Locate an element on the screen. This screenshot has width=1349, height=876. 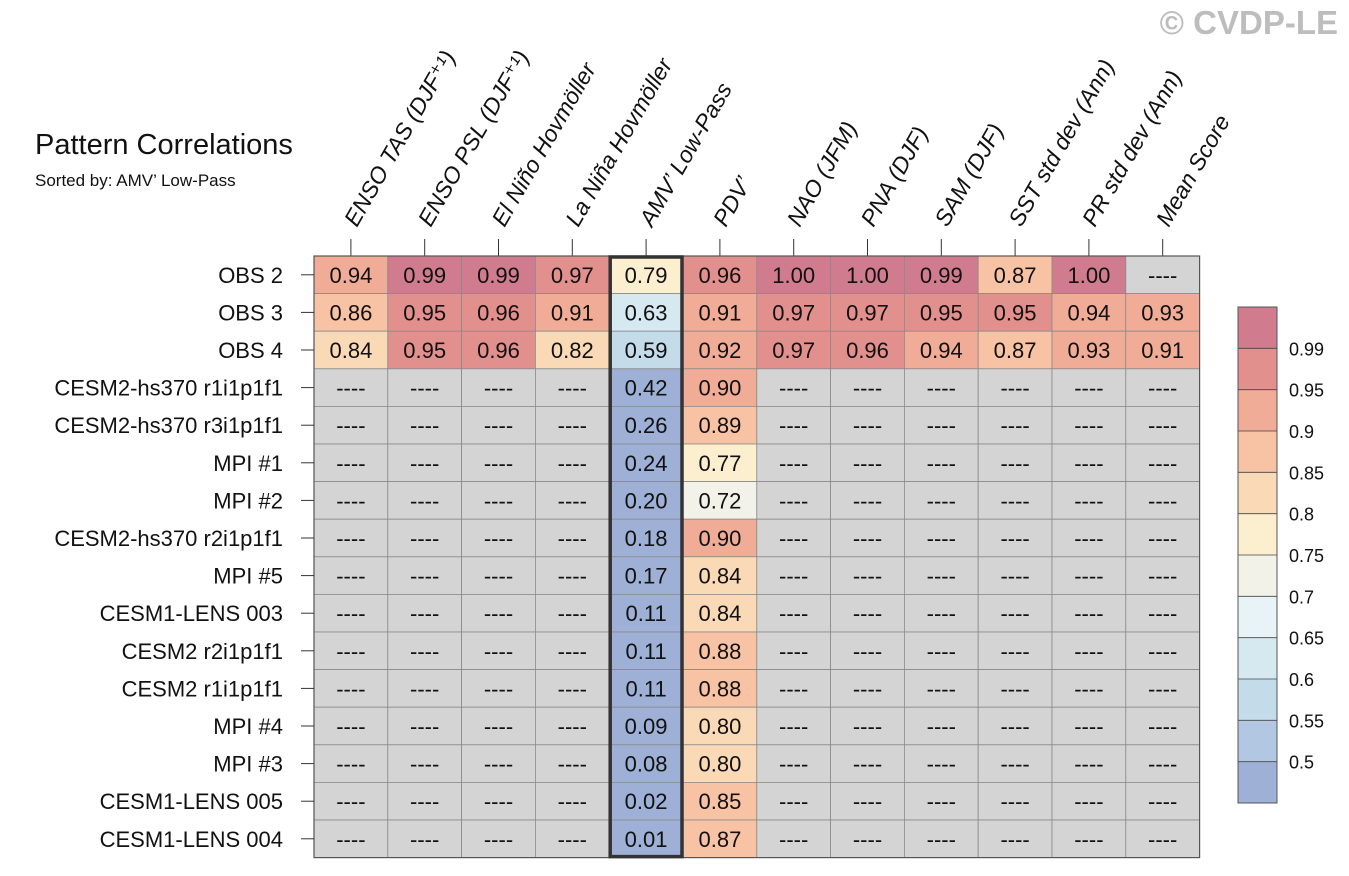
column-label: PNA (DJF) is located at coordinates (894, 176).